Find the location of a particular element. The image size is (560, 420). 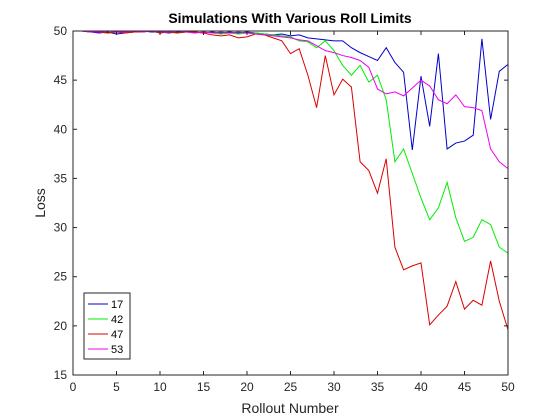

x-axis-label: Rollout Number is located at coordinates (290, 408).